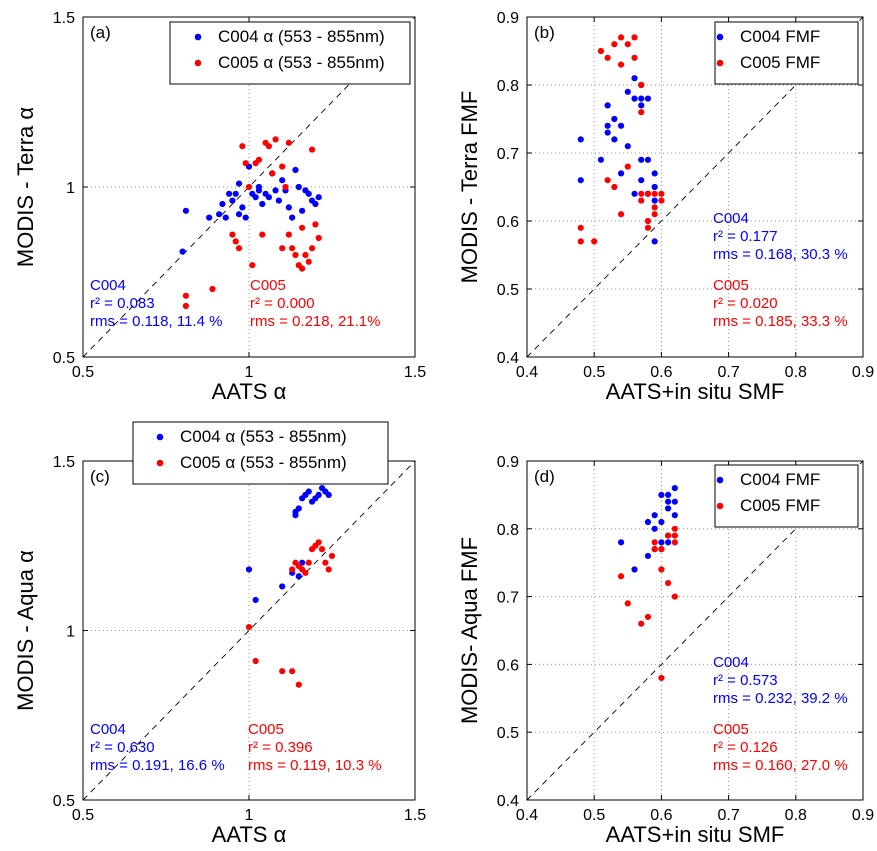  Describe the element at coordinates (745, 236) in the screenshot. I see `stat-r2: r² = 0.177` at that location.